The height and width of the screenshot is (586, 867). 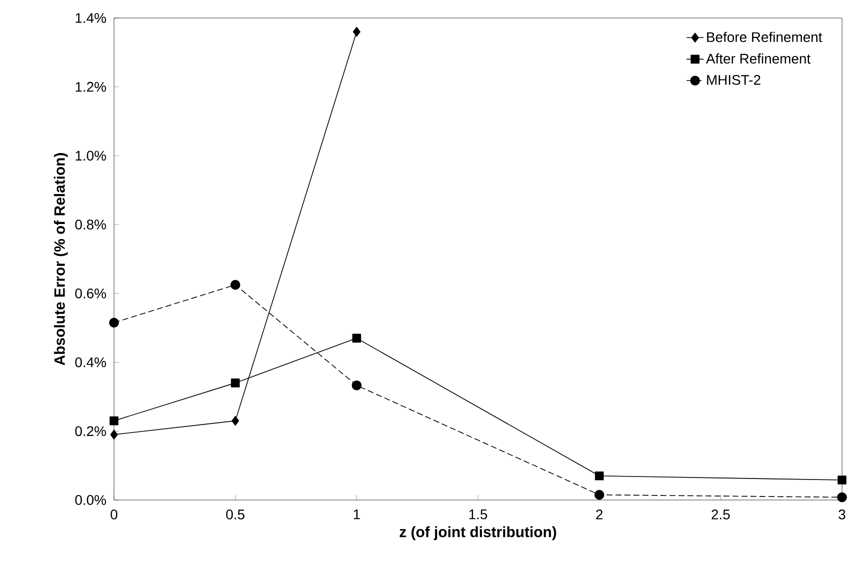 What do you see at coordinates (733, 79) in the screenshot?
I see `legend-label: MHIST-2` at bounding box center [733, 79].